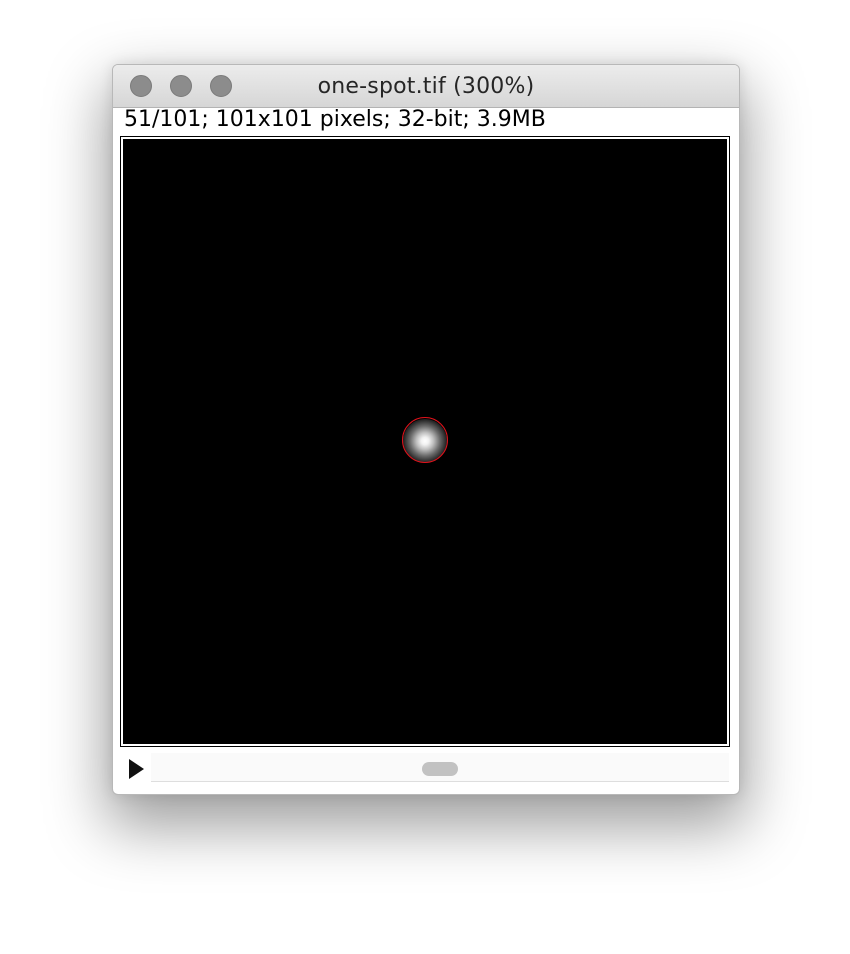  I want to click on slice-scrollbar, so click(440, 767).